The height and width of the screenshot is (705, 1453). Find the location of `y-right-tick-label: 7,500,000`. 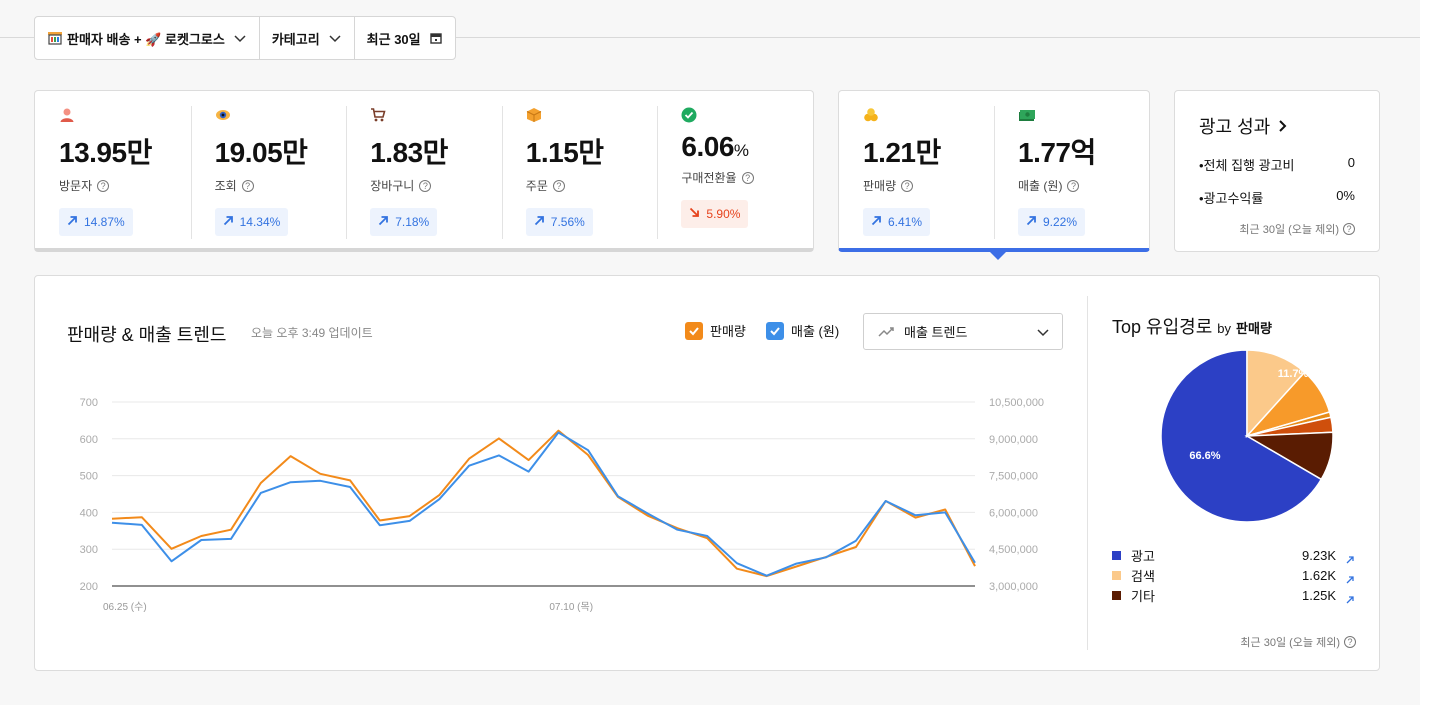

y-right-tick-label: 7,500,000 is located at coordinates (1013, 477).